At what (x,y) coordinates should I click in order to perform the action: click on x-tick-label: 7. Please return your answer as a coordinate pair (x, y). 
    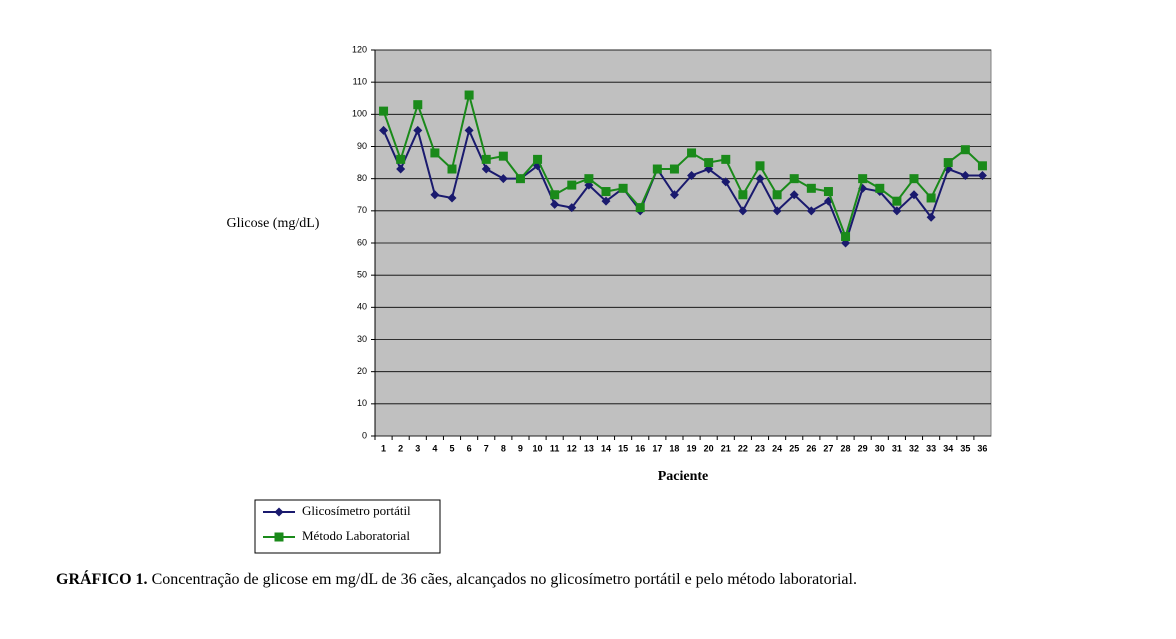
    Looking at the image, I should click on (486, 448).